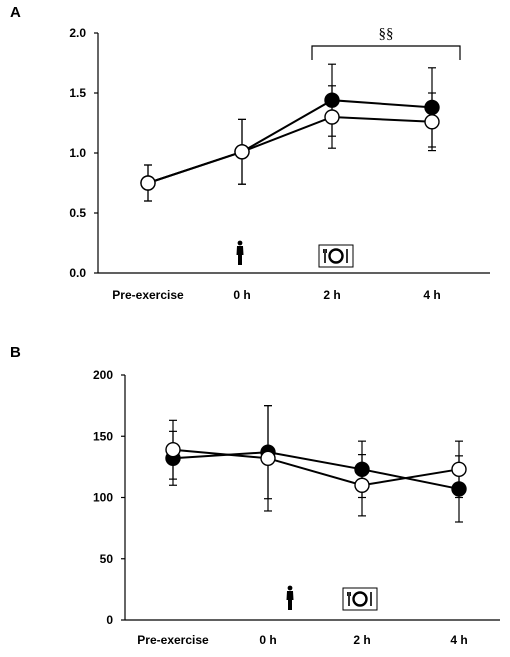  Describe the element at coordinates (15, 12) in the screenshot. I see `panel-a-letter: A` at that location.